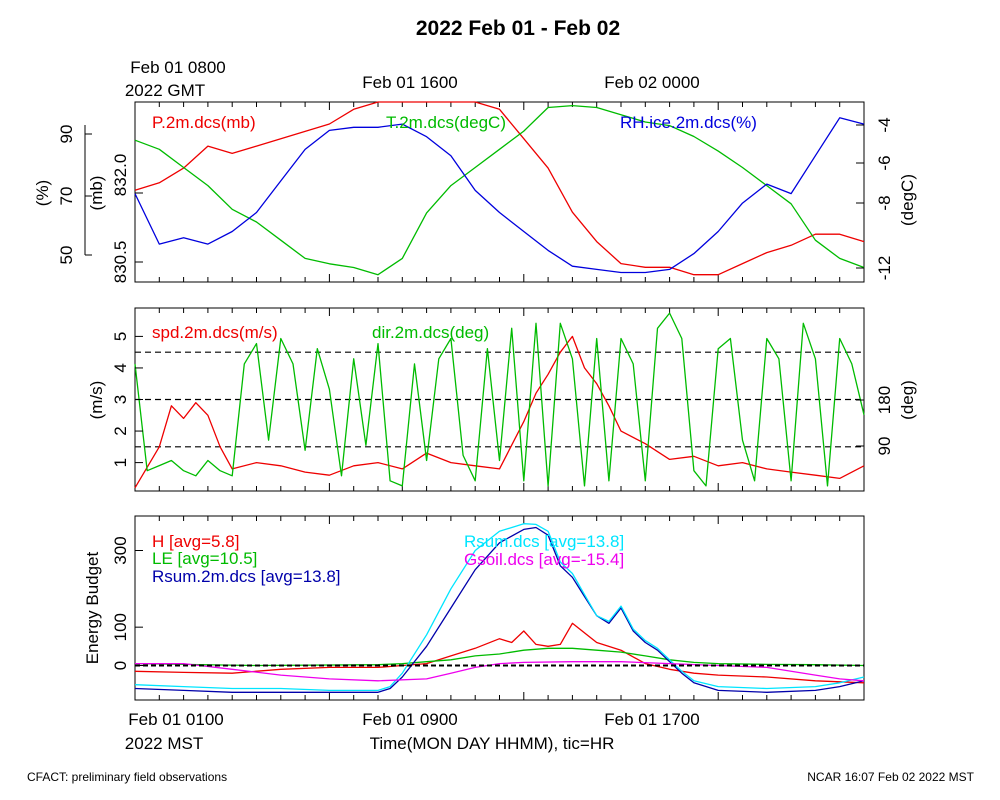 The width and height of the screenshot is (1000, 800). What do you see at coordinates (204, 558) in the screenshot?
I see `legend-le: LE [avg=10.5]` at bounding box center [204, 558].